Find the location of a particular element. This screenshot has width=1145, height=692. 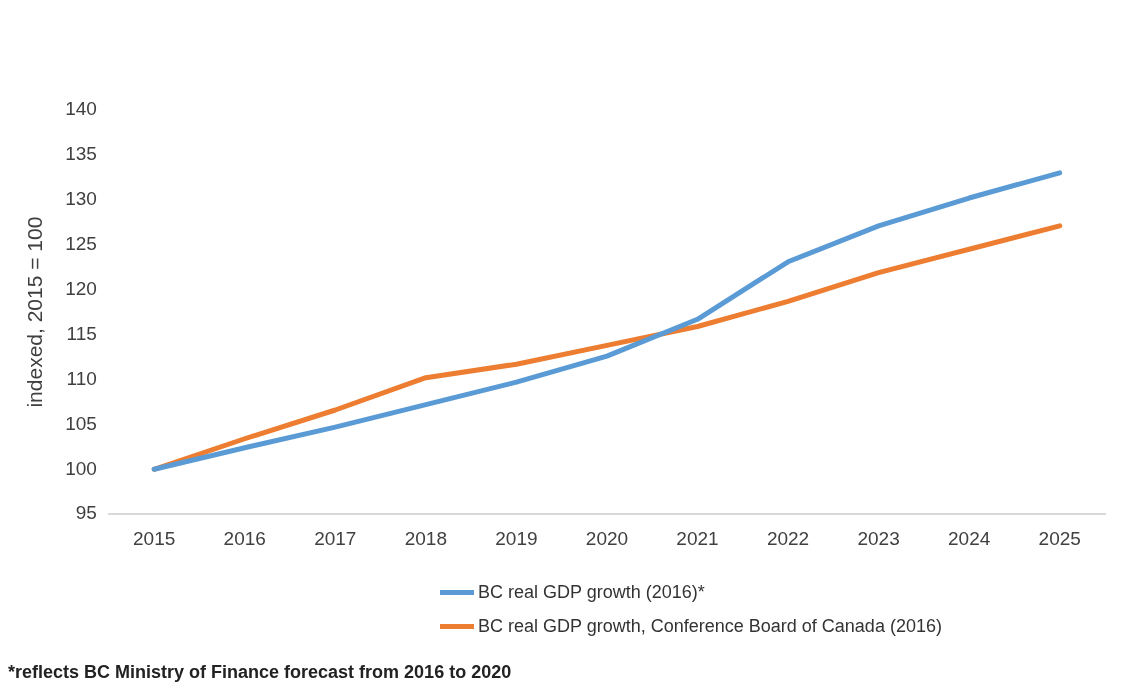

x-tick-label: 2020 is located at coordinates (607, 538).